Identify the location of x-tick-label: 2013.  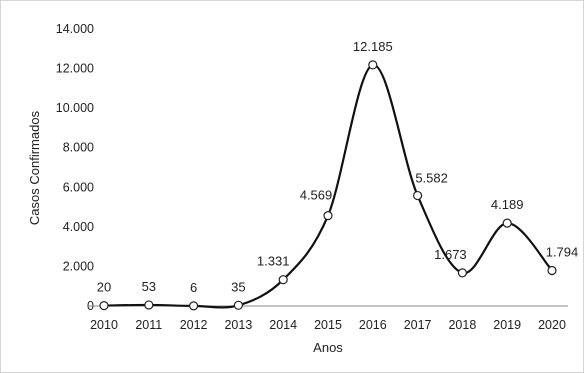
(238, 325).